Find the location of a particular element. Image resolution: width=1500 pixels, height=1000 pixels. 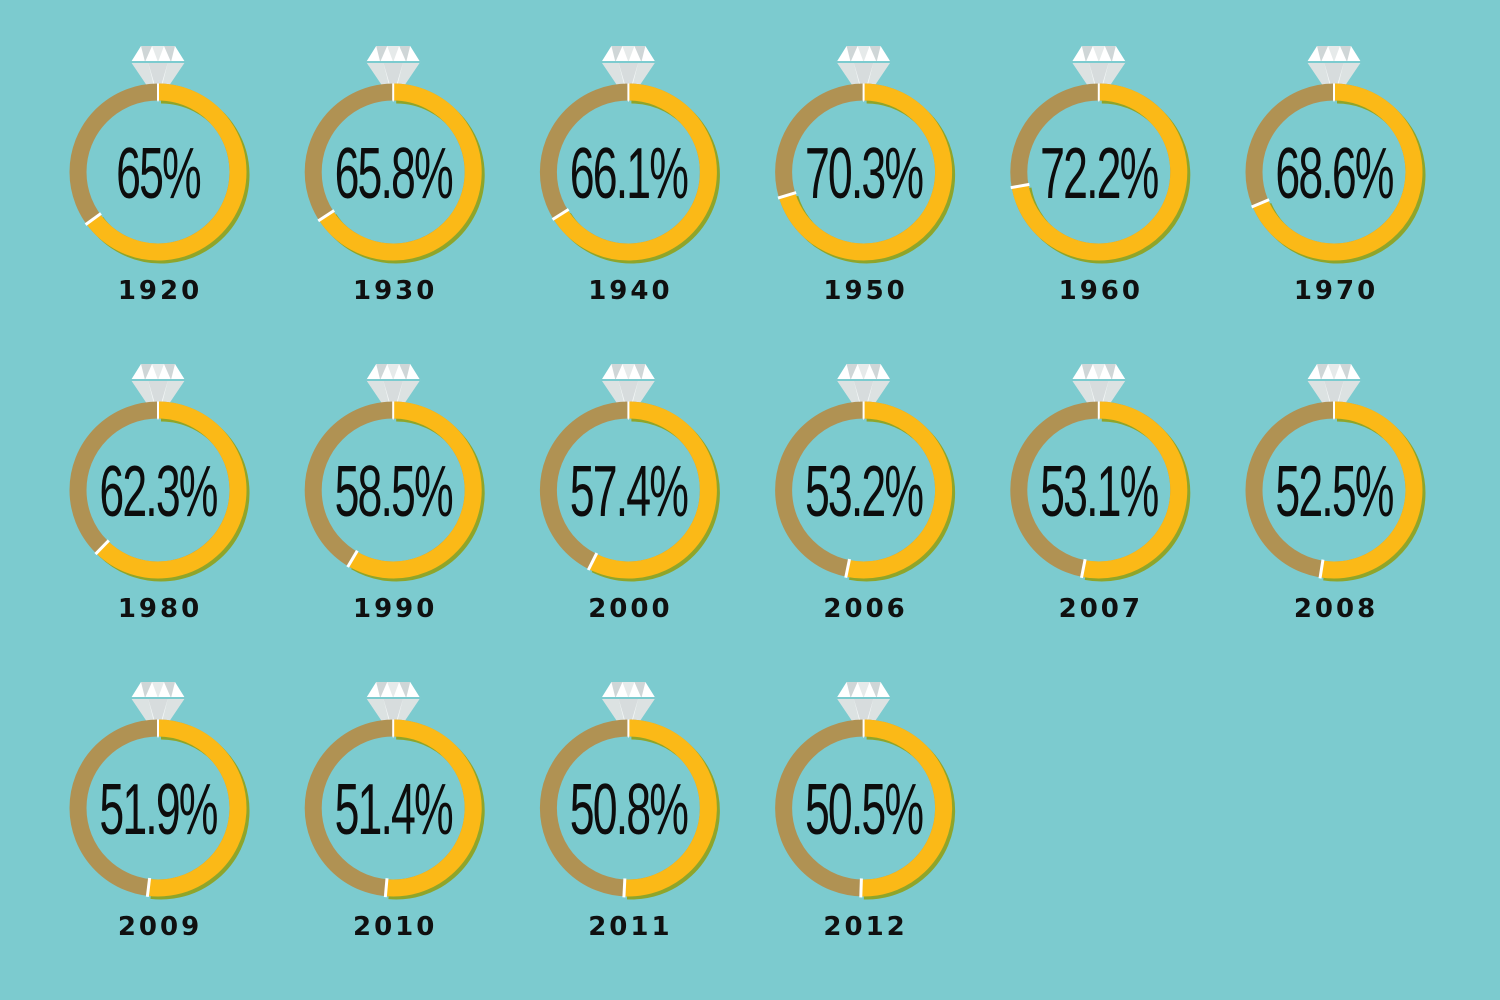

year-label: 1950 is located at coordinates (865, 291).